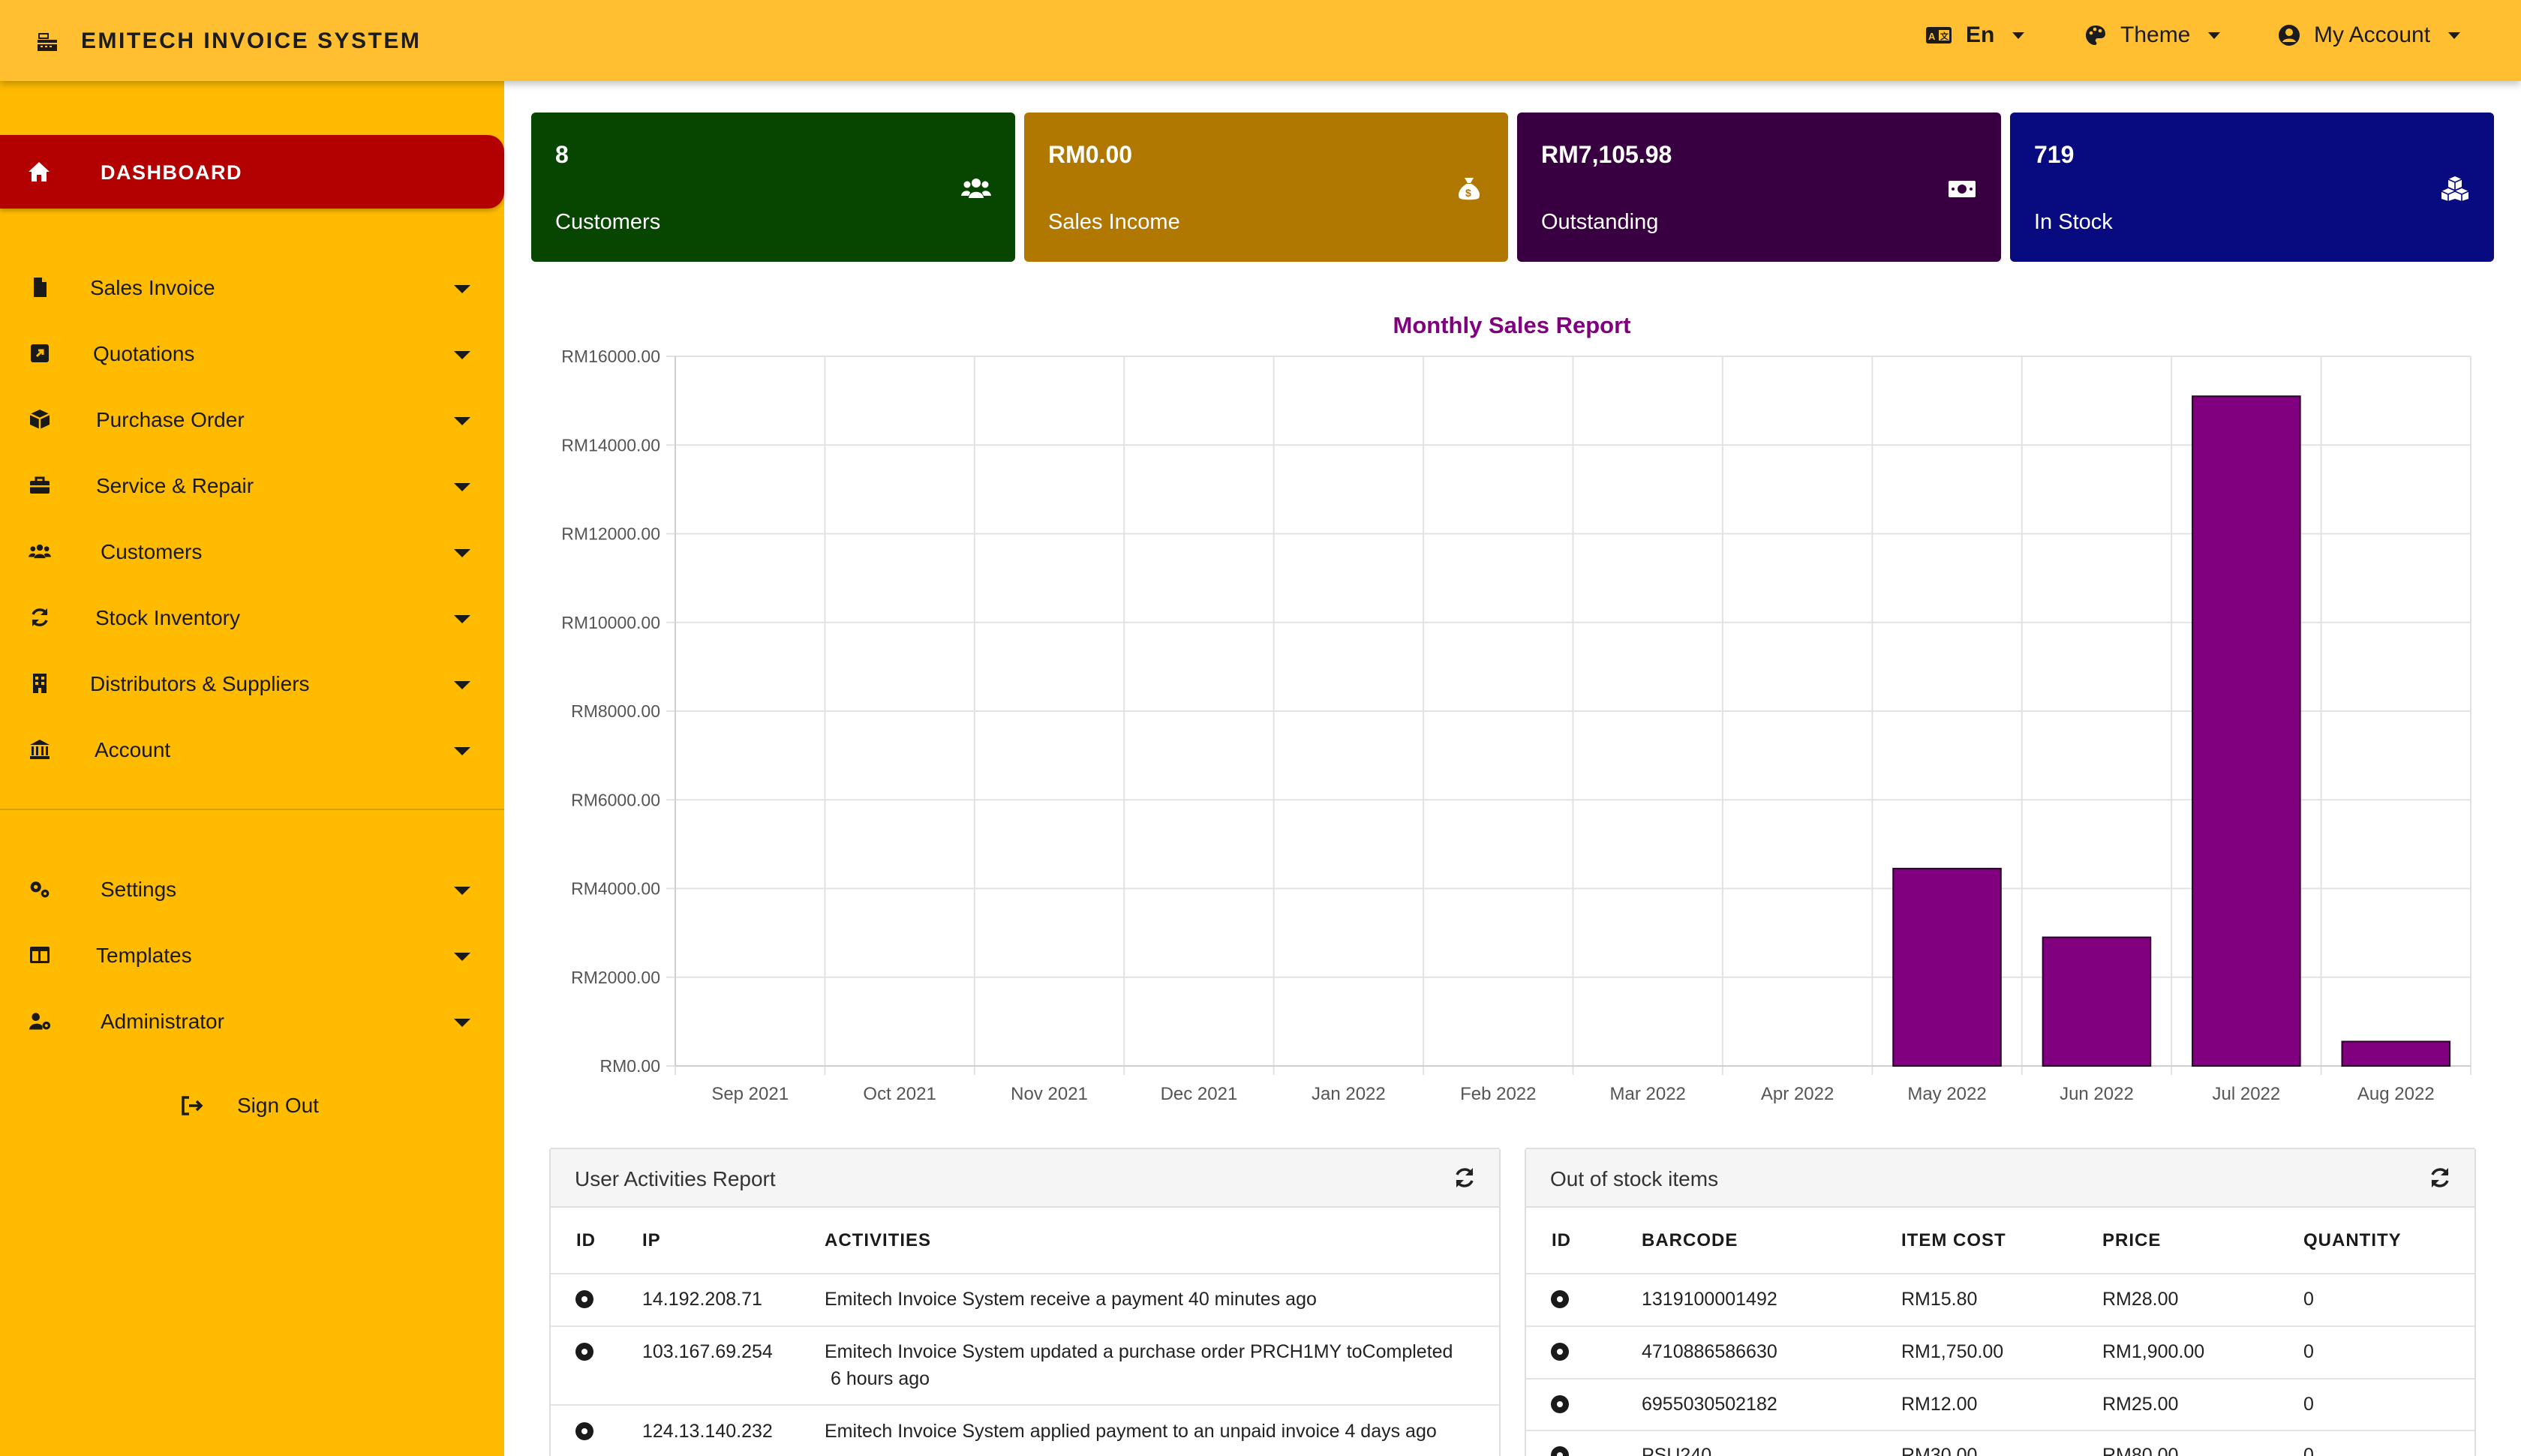 The height and width of the screenshot is (1456, 2521). I want to click on sidebar-item-label: Stock Inventory, so click(167, 617).